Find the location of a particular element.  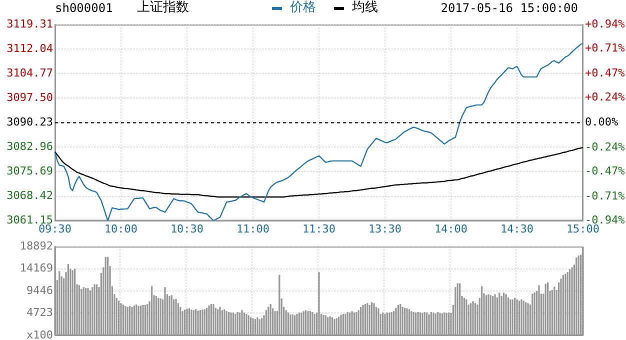

legend-label: 均线 is located at coordinates (365, 8).